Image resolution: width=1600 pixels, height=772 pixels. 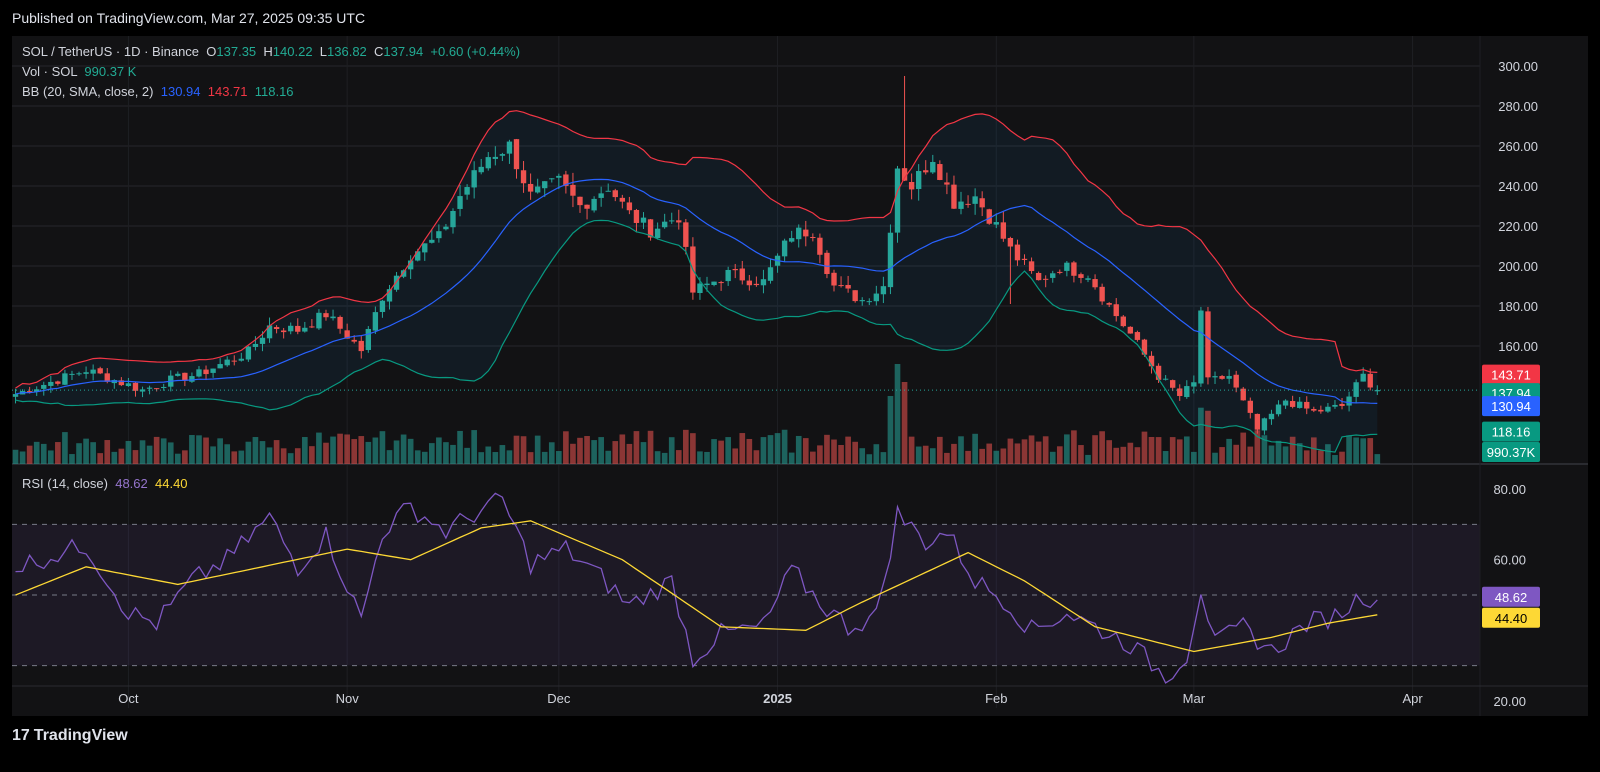 I want to click on open-label: O, so click(x=211, y=51).